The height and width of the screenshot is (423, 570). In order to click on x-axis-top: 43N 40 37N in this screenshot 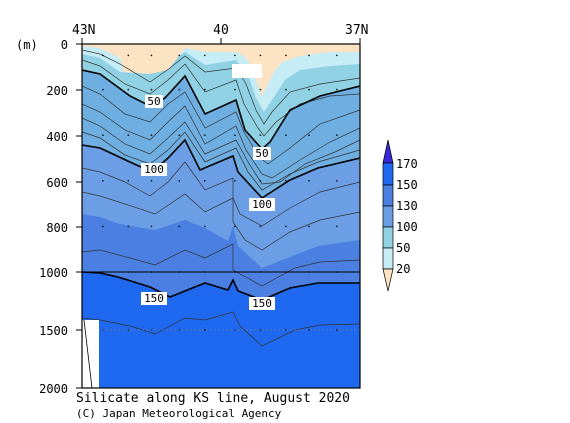, I will do `click(220, 33)`.